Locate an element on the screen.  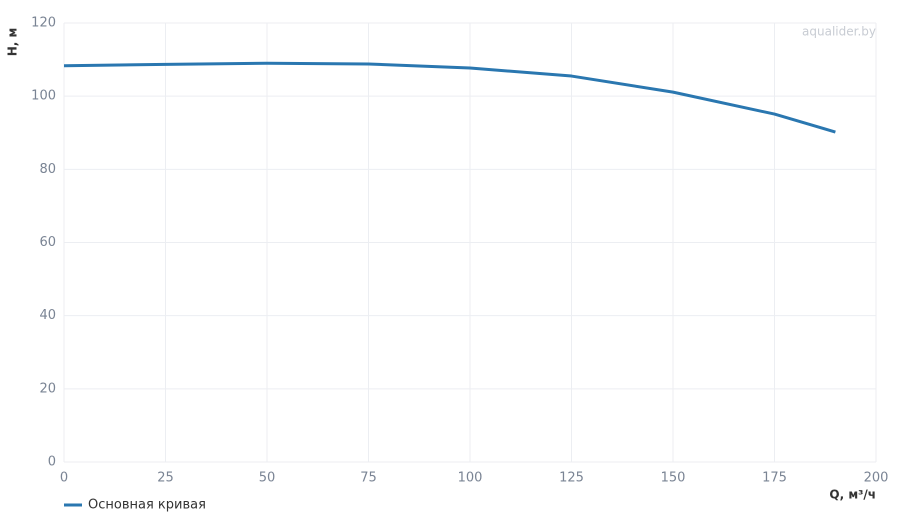
y-tick-label: 20 is located at coordinates (47, 388).